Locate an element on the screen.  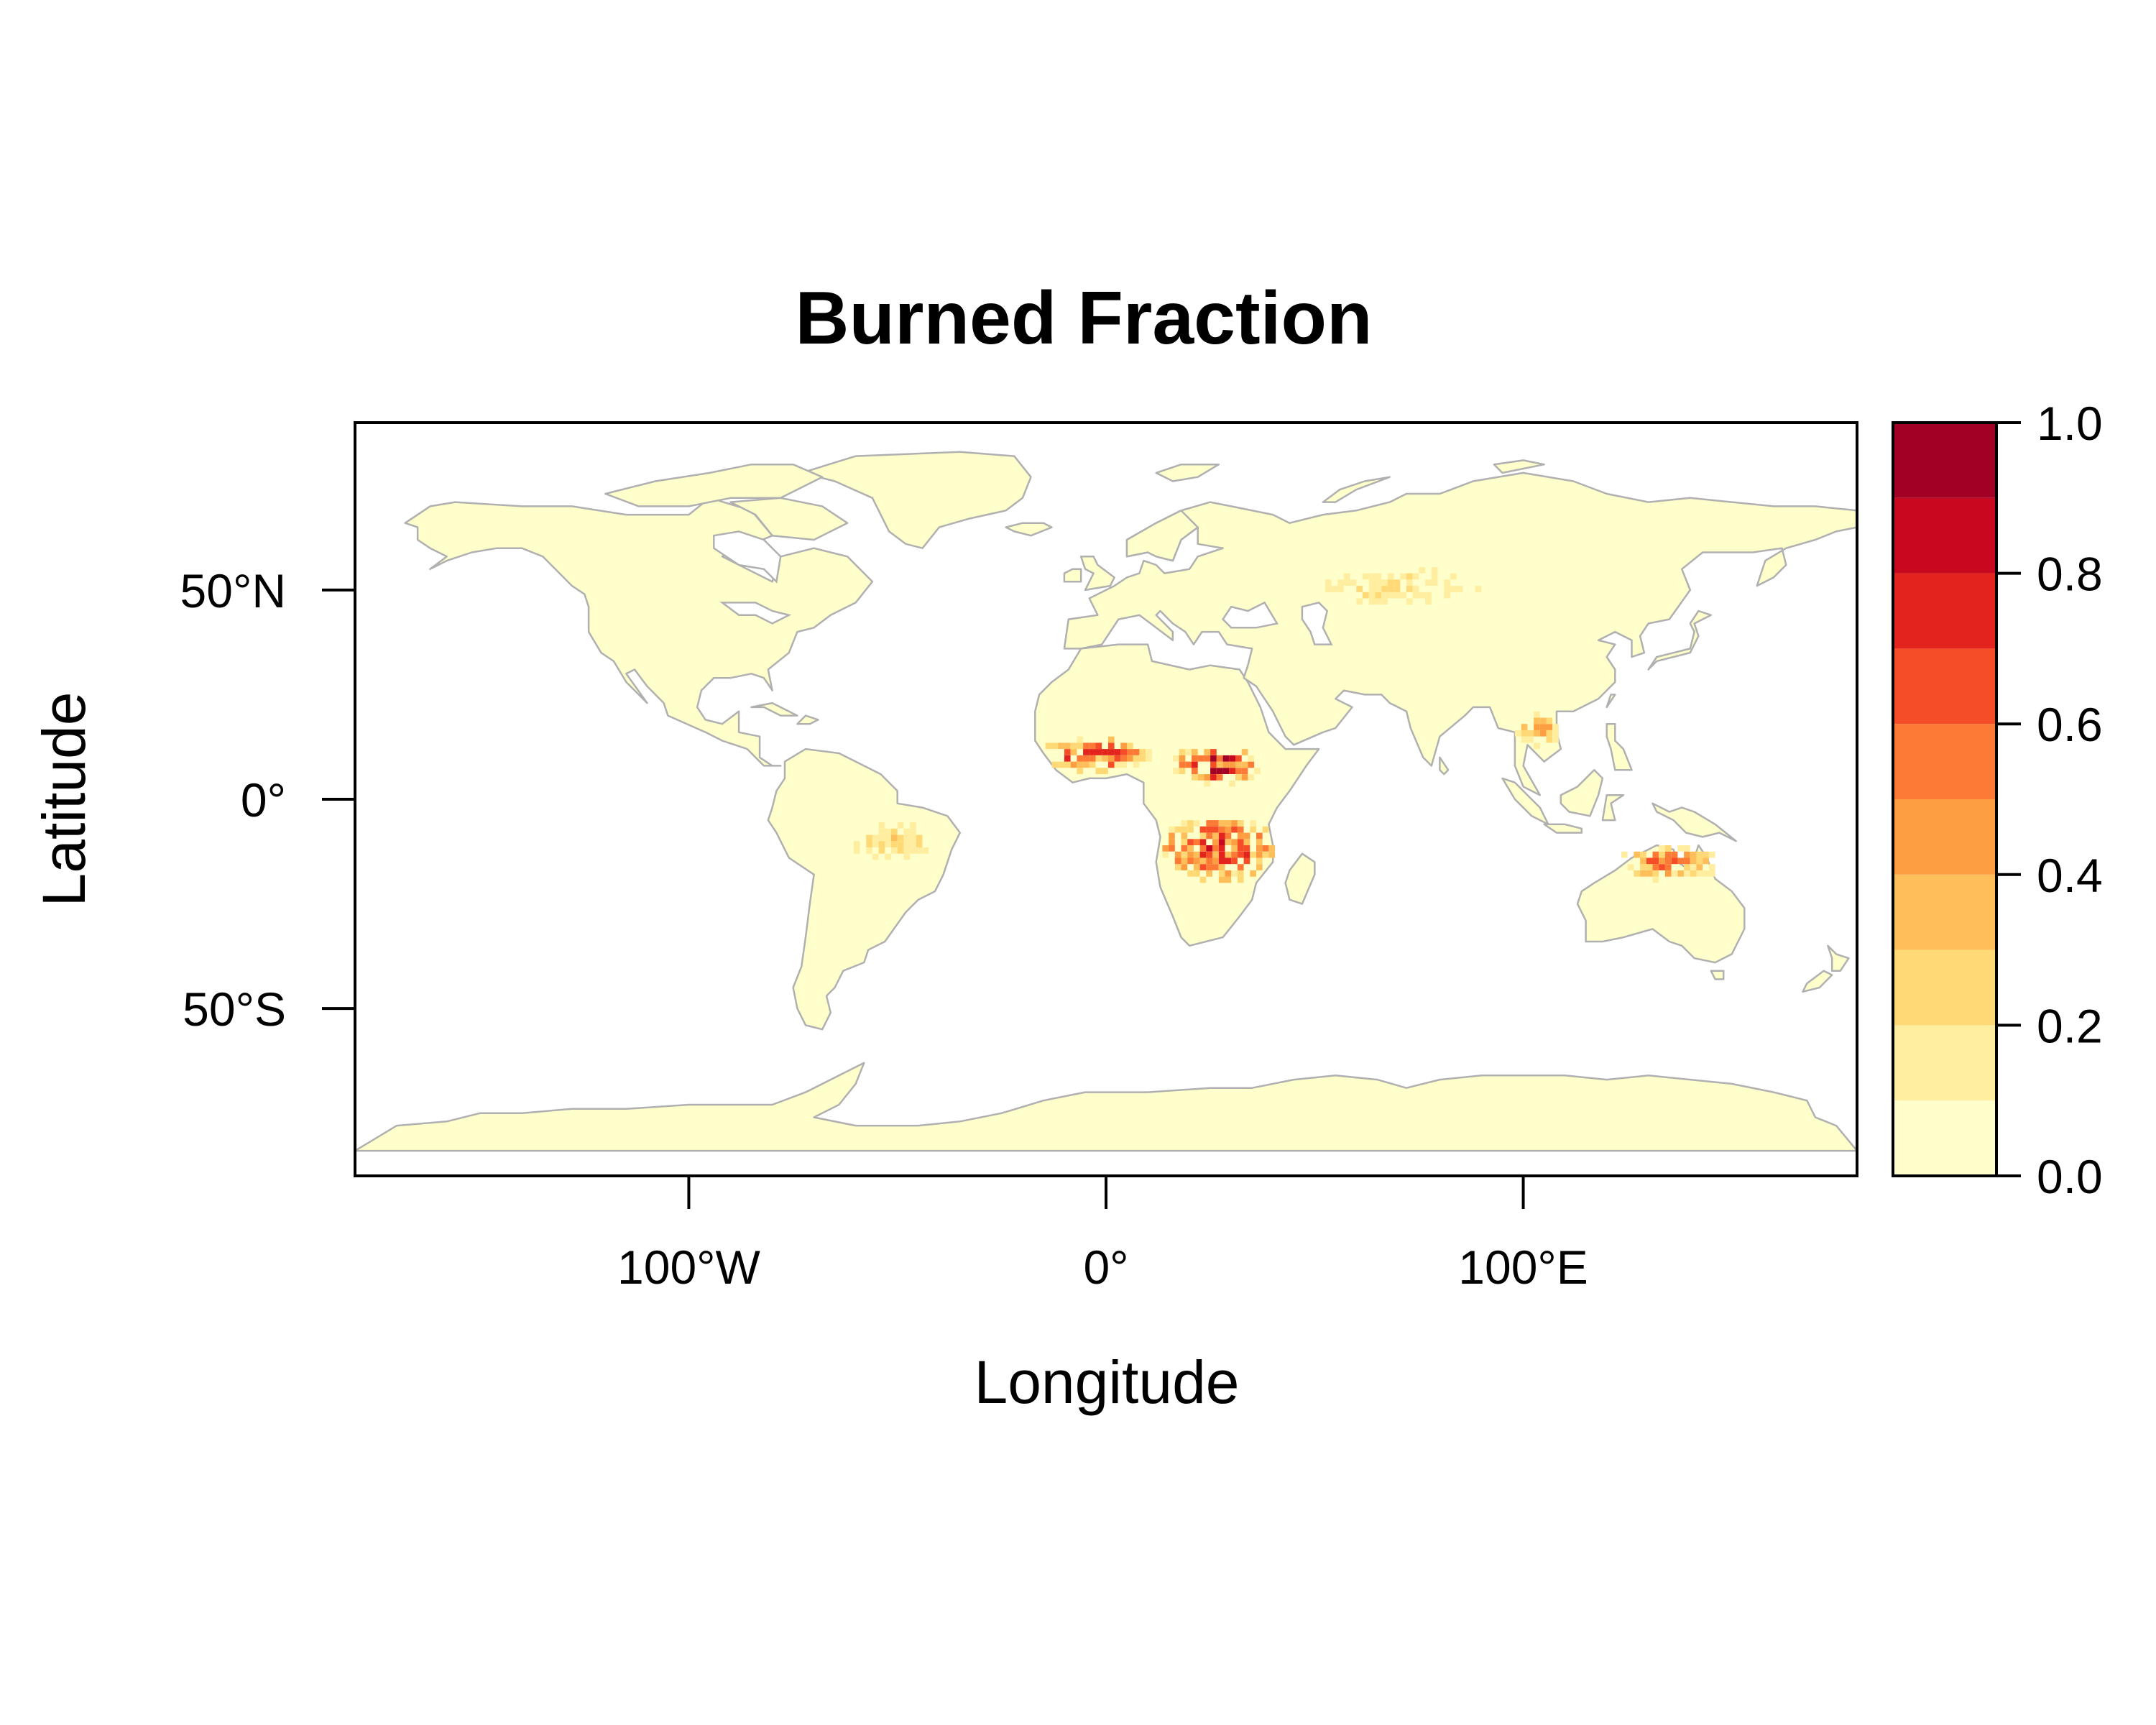
landmass-tasmania is located at coordinates (1718, 975).